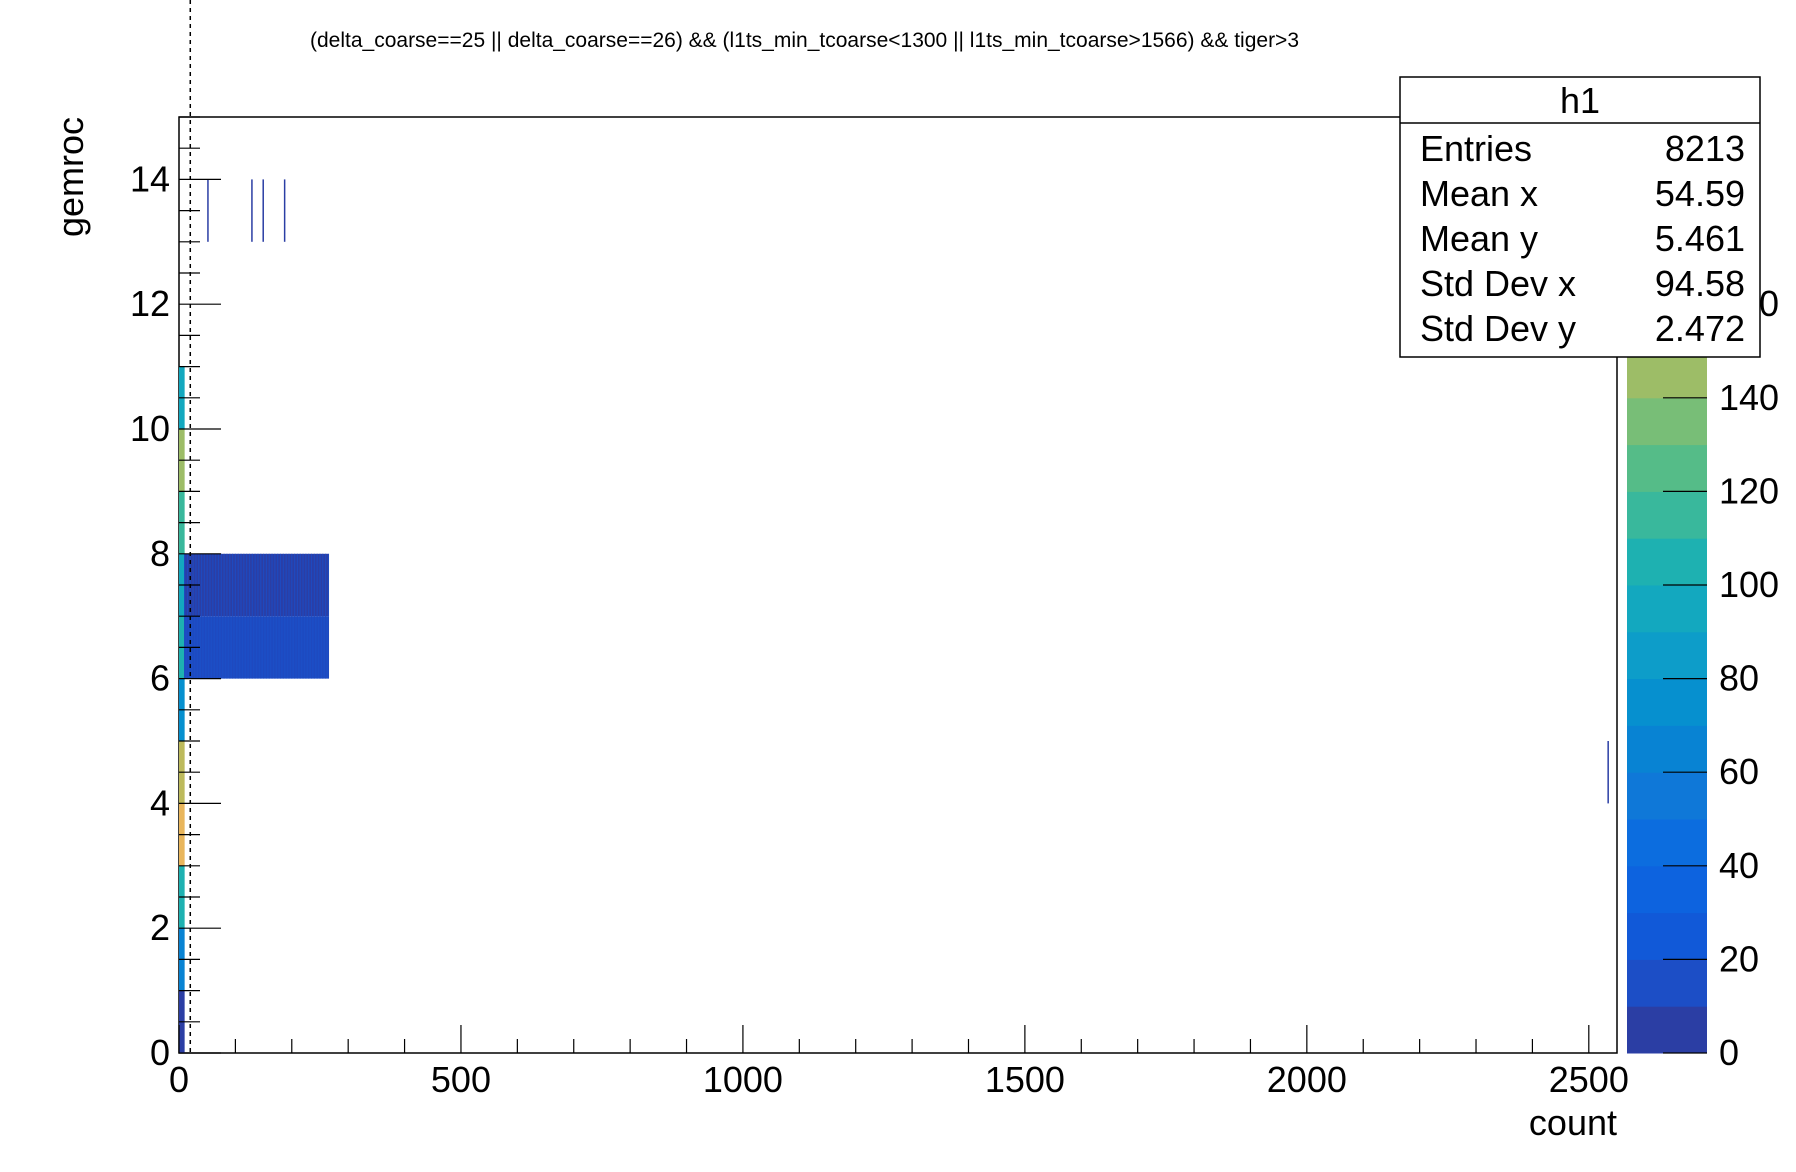 The height and width of the screenshot is (1172, 1796). Describe the element at coordinates (150, 303) in the screenshot. I see `y-tick-label: 12` at that location.